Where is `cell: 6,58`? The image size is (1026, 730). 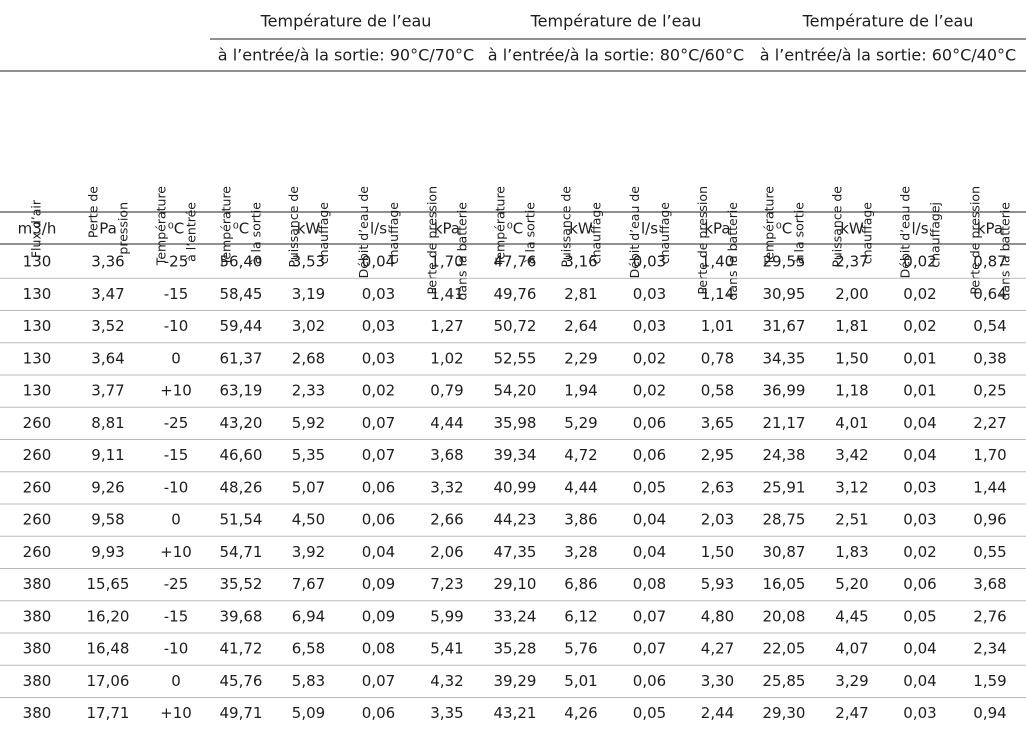 cell: 6,58 is located at coordinates (308, 649).